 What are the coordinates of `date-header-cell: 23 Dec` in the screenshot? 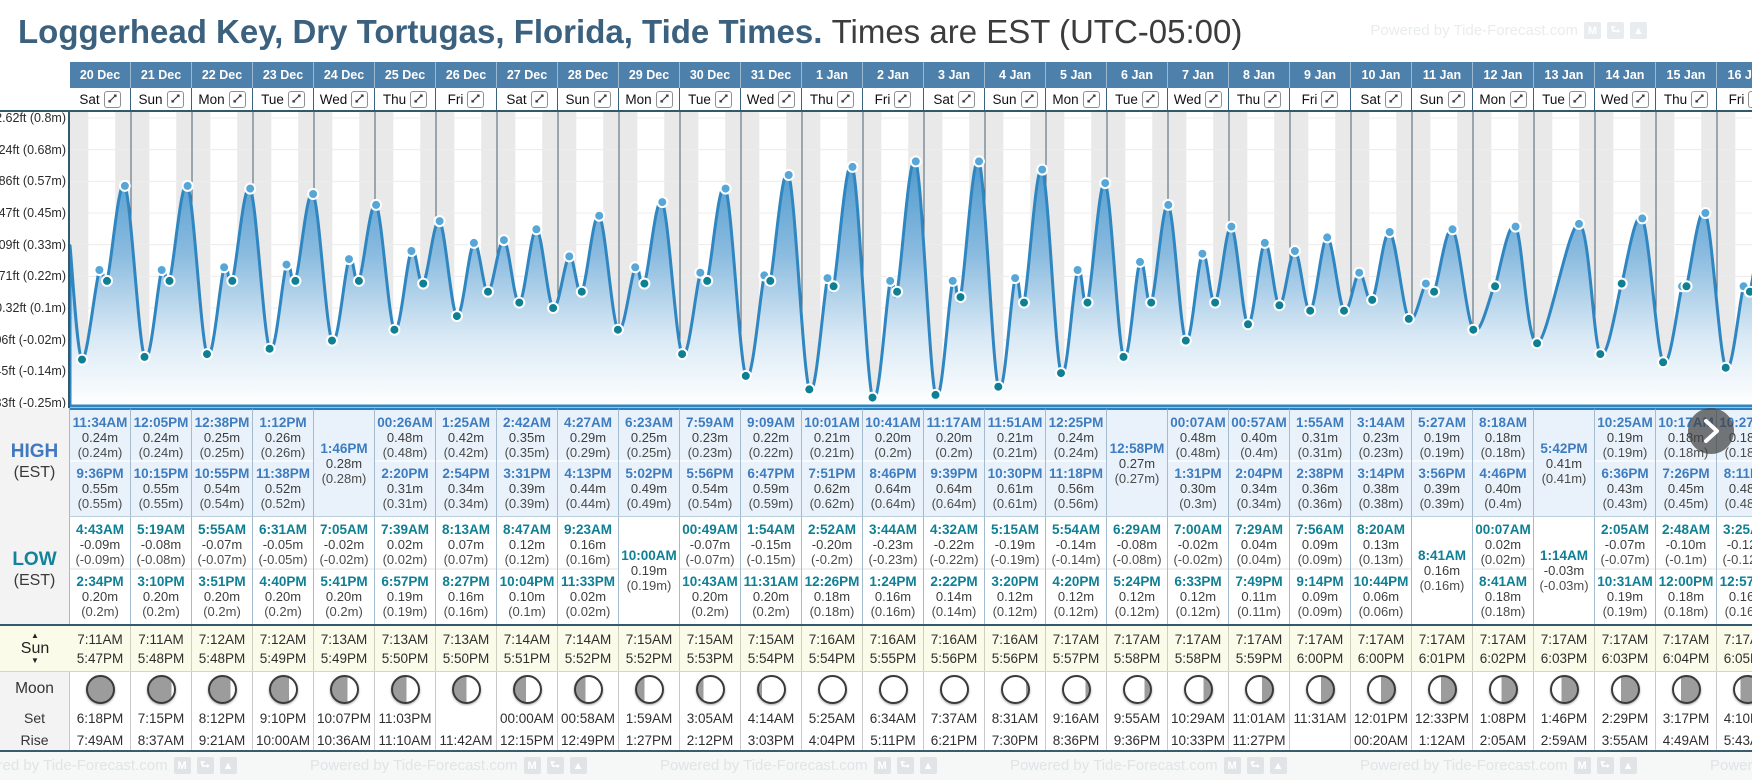 It's located at (283, 75).